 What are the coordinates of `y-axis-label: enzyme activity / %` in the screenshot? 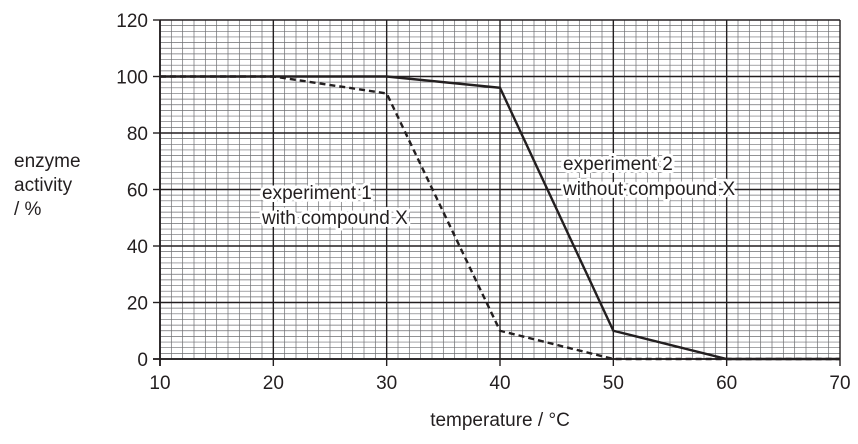 It's located at (69, 186).